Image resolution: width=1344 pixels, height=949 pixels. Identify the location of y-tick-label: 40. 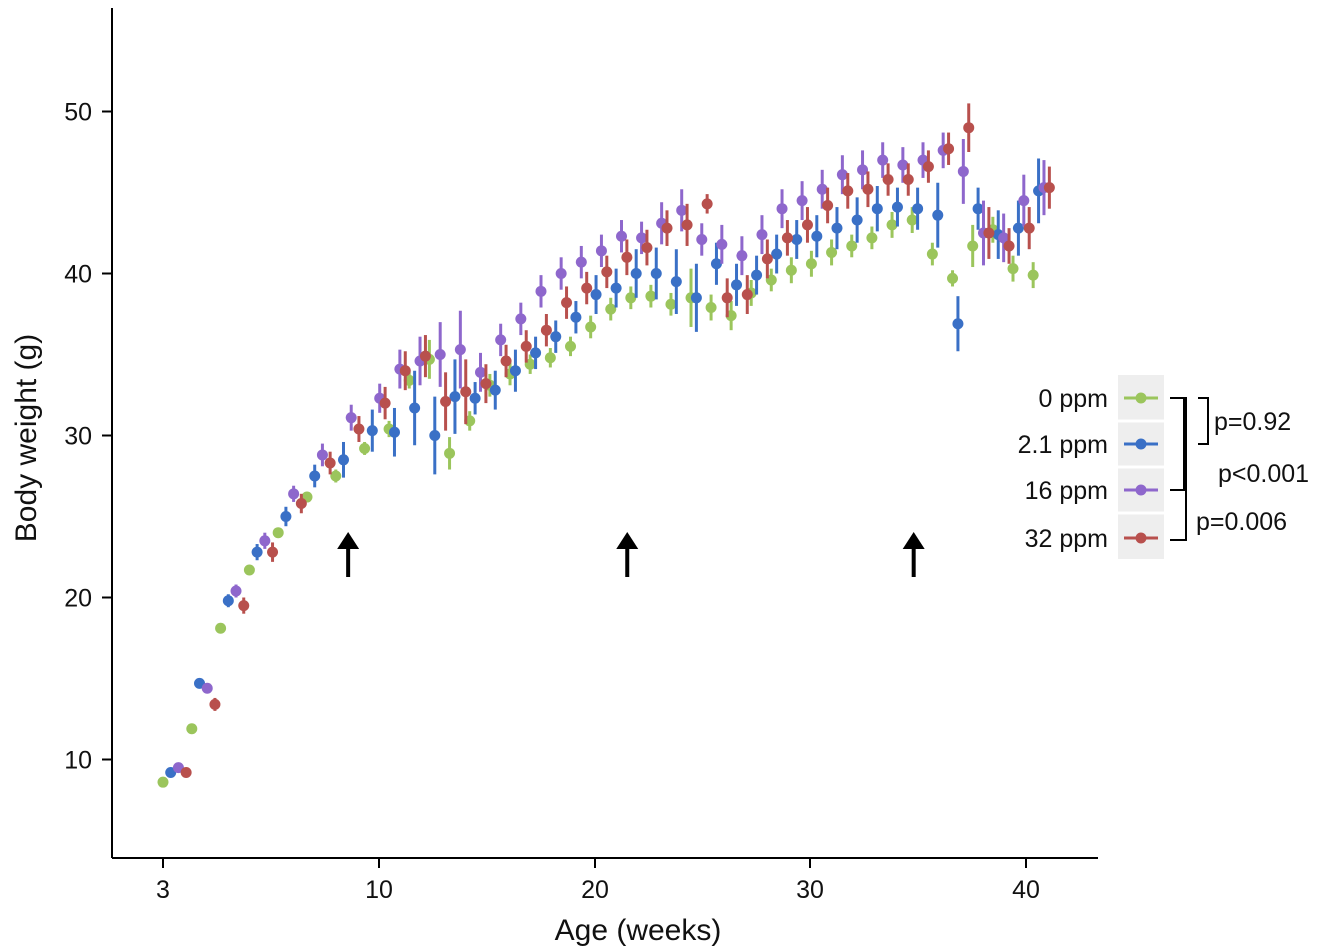
(78, 275).